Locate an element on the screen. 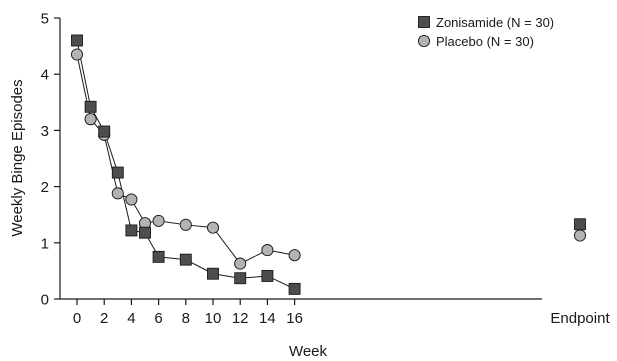 The width and height of the screenshot is (617, 361). y-tick-label: 3 is located at coordinates (45, 131).